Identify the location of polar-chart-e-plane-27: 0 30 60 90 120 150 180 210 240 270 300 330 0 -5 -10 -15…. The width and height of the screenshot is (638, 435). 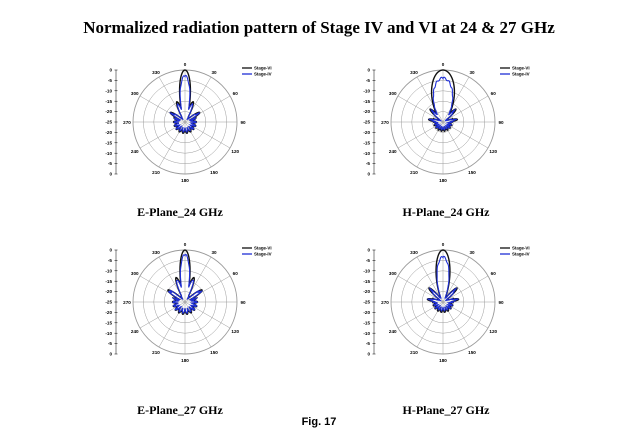
(195, 315).